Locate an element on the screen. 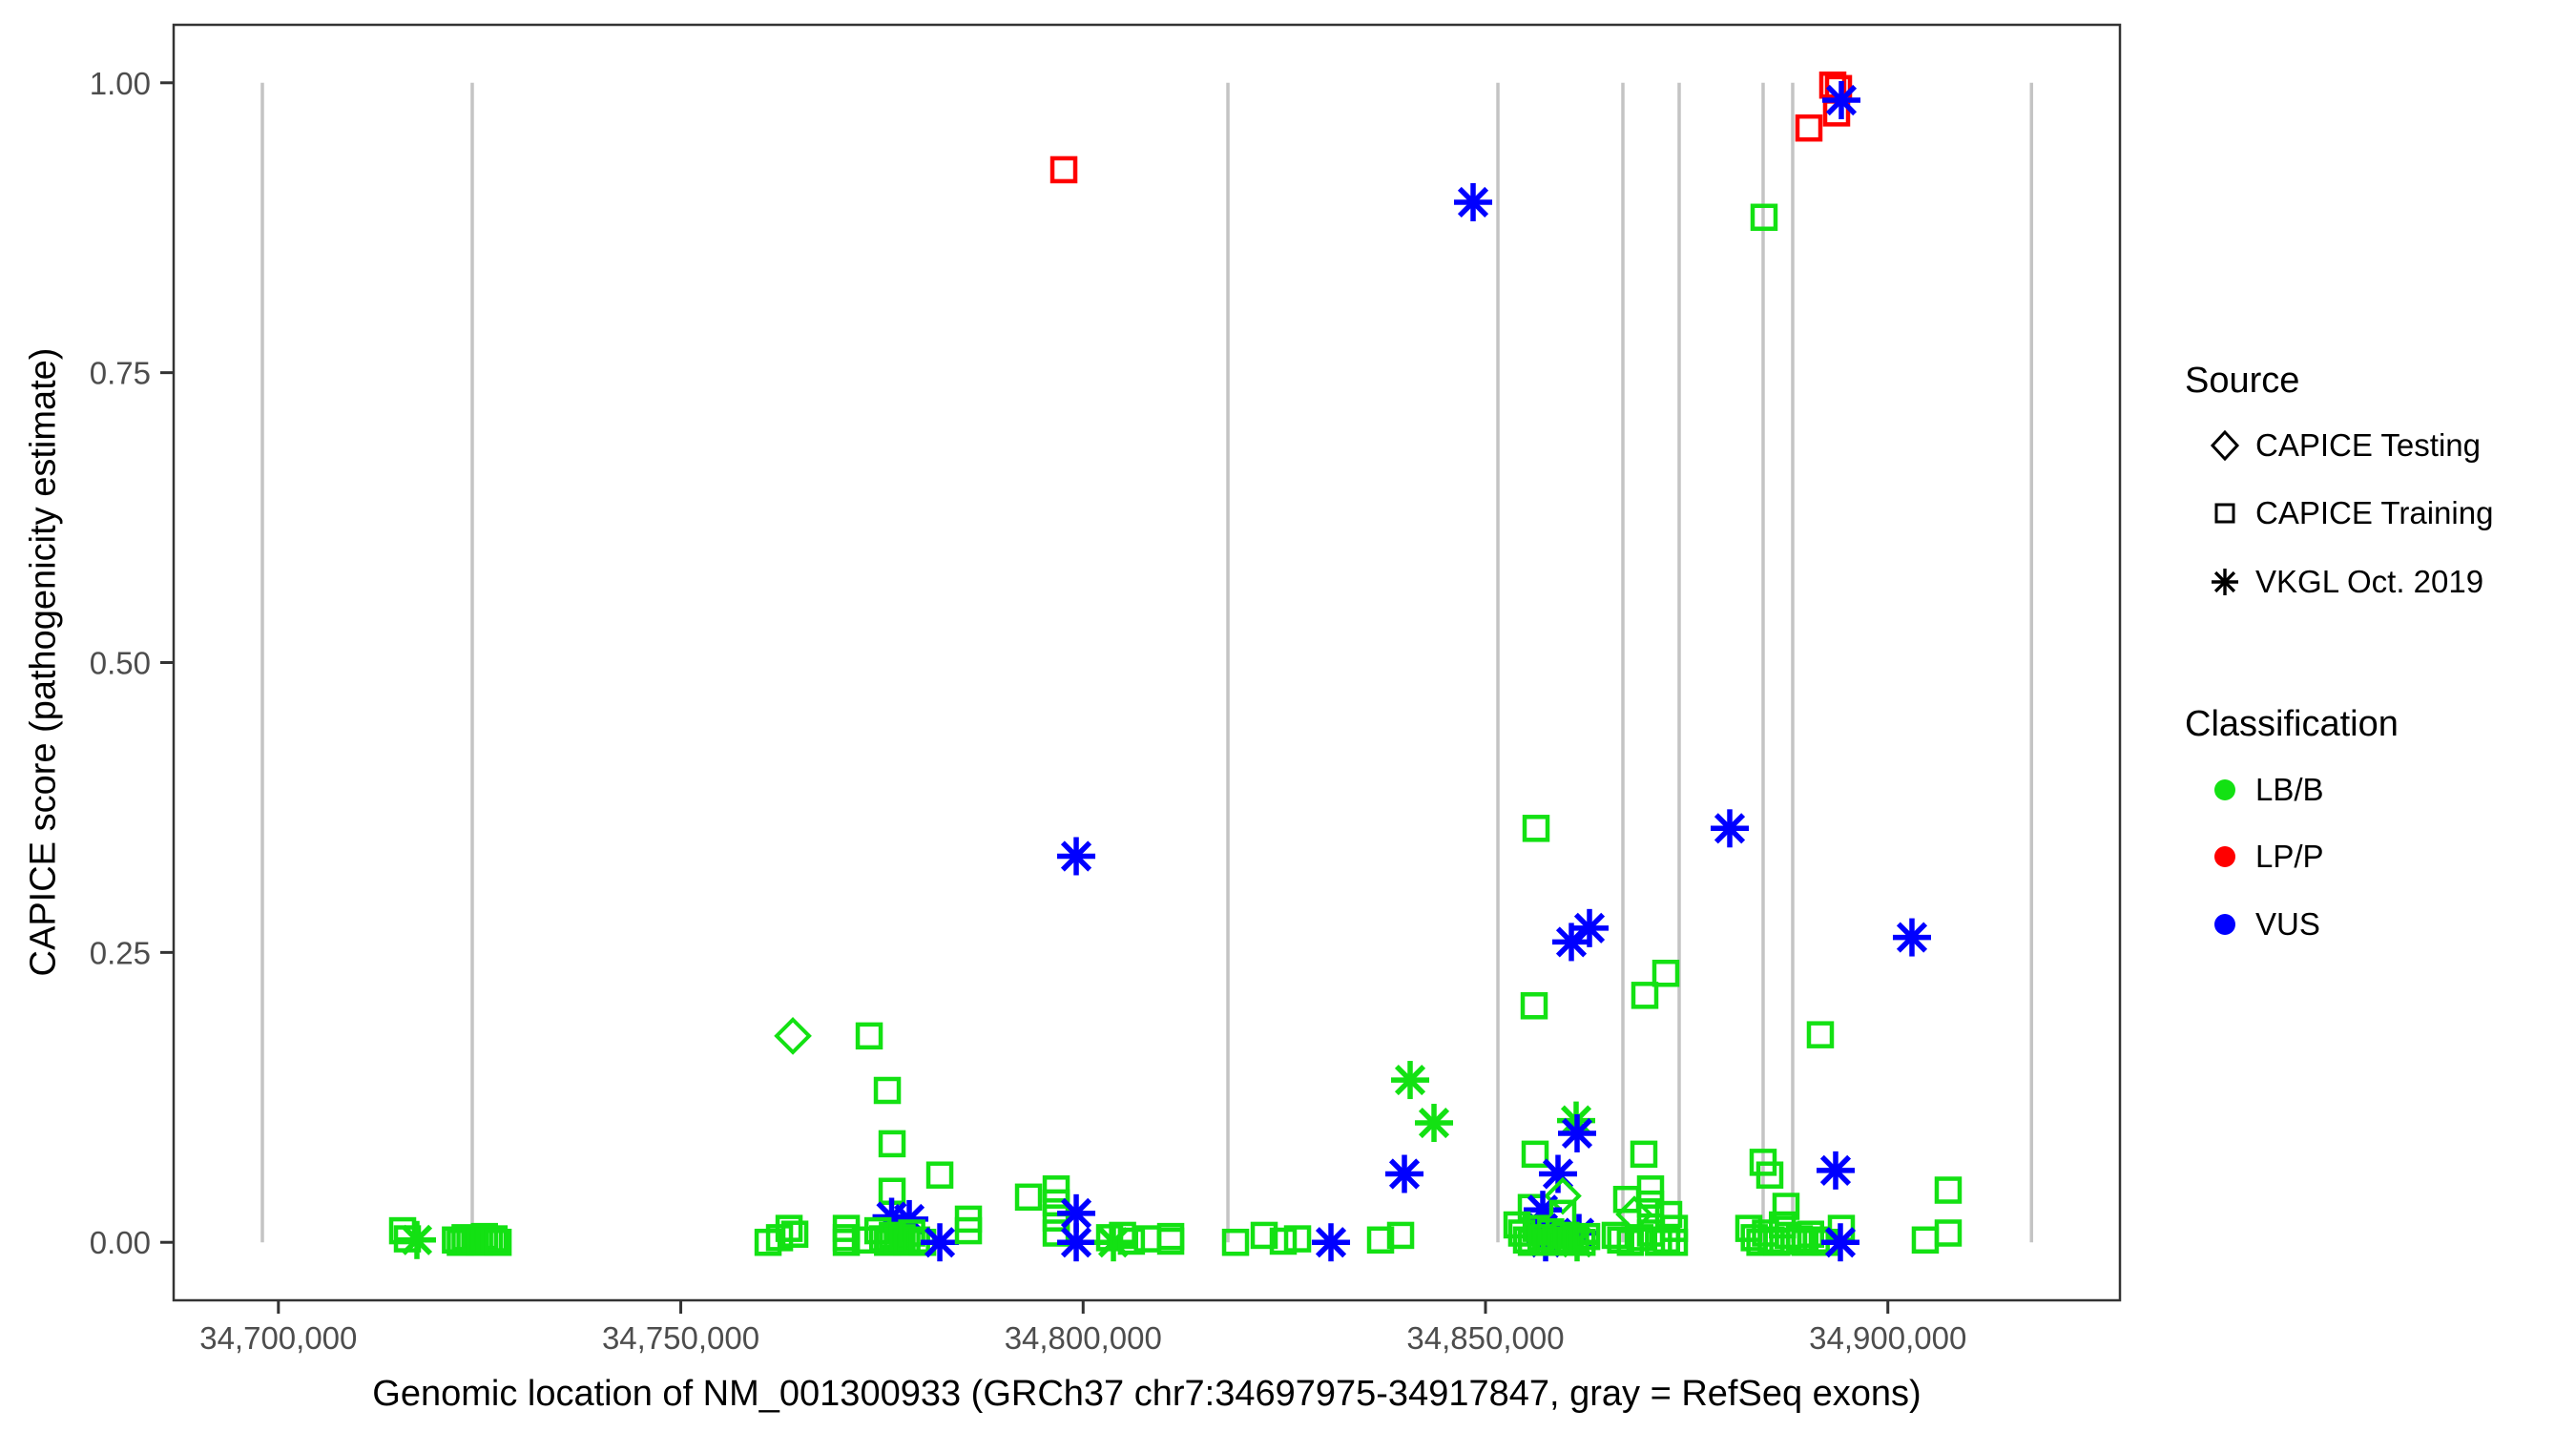 The image size is (2576, 1431). legend-item-lbb: LB/B is located at coordinates (2264, 790).